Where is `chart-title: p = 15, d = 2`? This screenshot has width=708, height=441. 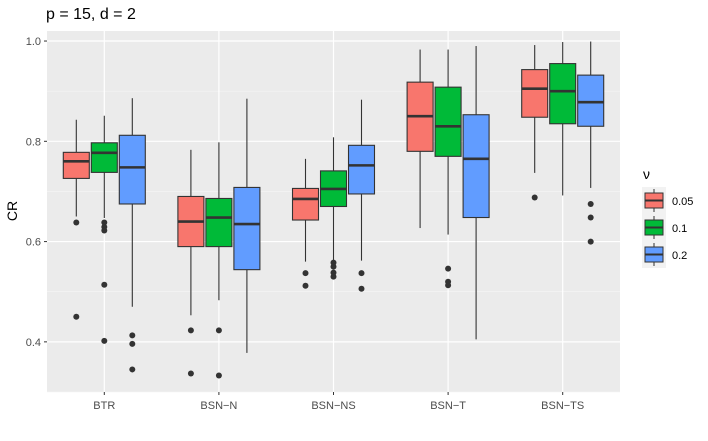 chart-title: p = 15, d = 2 is located at coordinates (91, 14).